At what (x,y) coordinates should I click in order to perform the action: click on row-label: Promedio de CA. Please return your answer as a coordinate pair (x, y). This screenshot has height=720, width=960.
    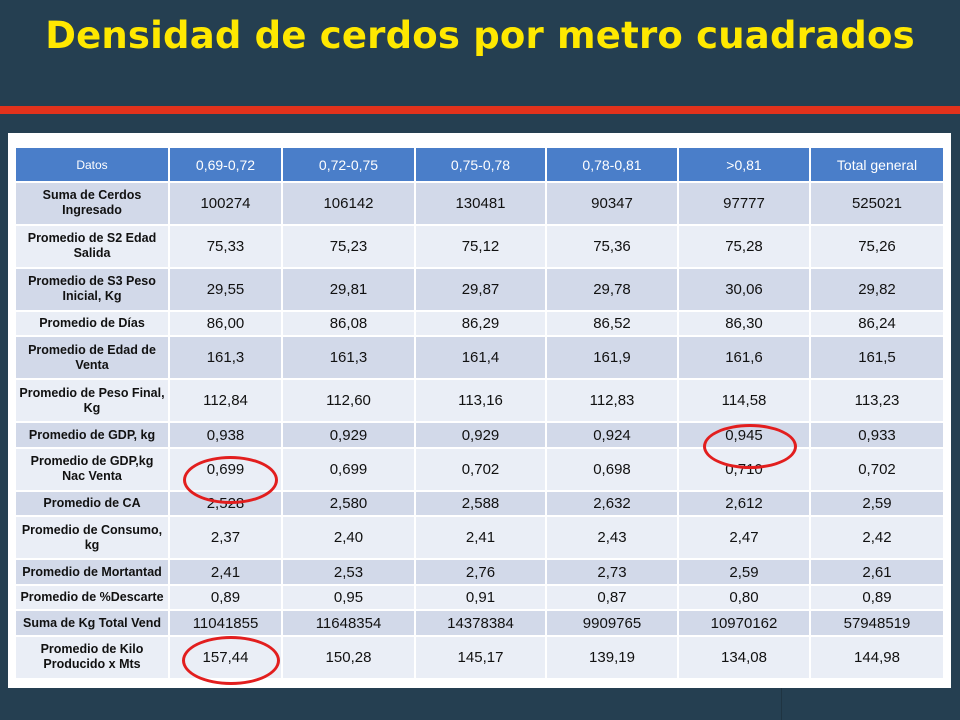
    Looking at the image, I should click on (92, 503).